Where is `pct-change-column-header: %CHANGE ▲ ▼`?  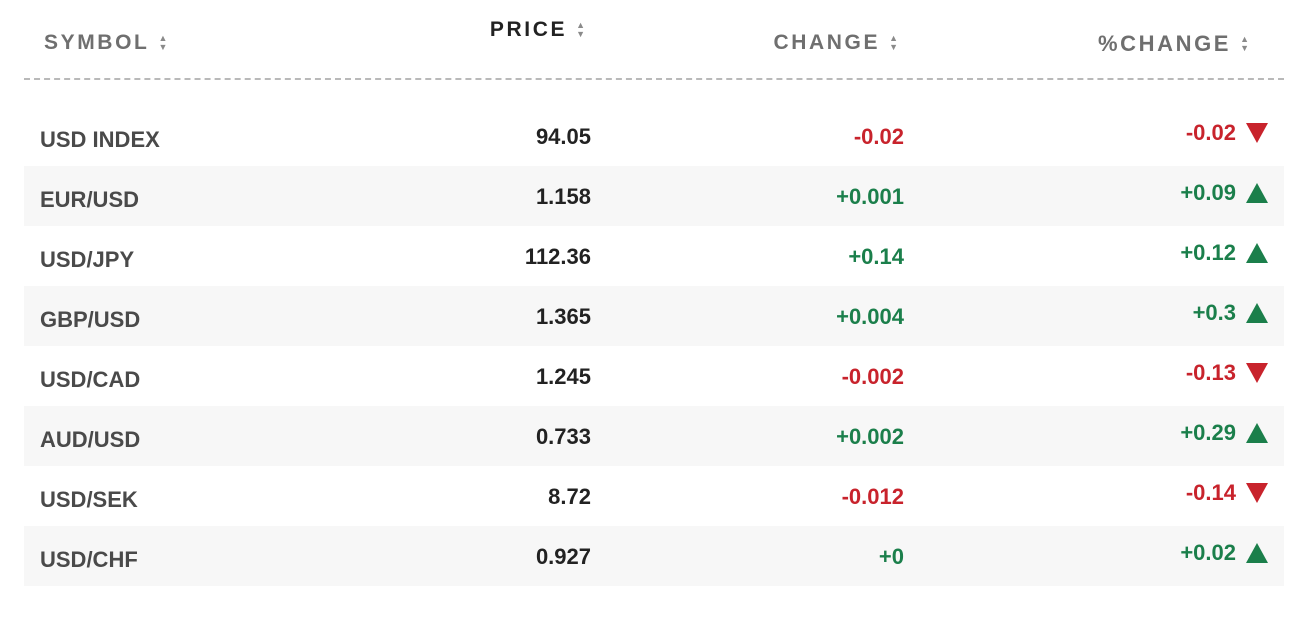
pct-change-column-header: %CHANGE ▲ ▼ is located at coordinates (1173, 44).